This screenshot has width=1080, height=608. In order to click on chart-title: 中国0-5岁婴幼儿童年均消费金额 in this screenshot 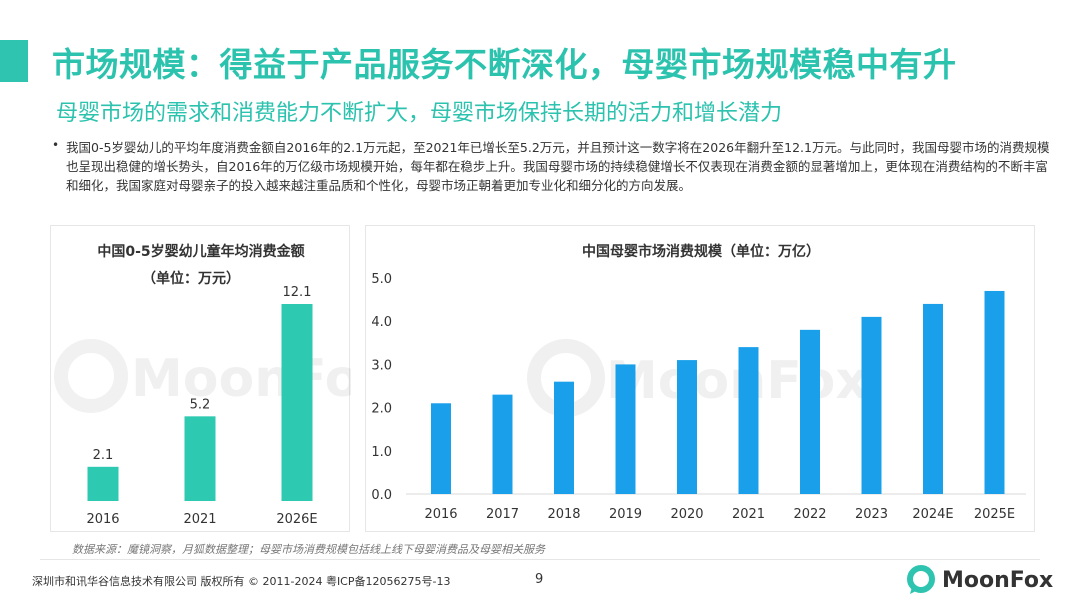, I will do `click(200, 251)`.